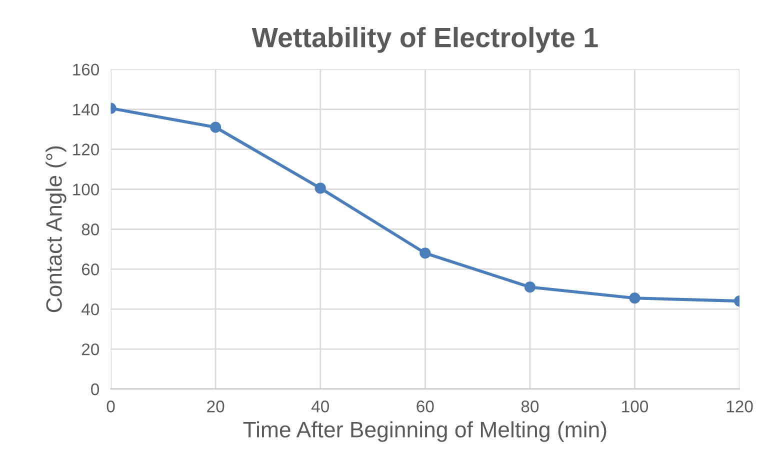  I want to click on y-tick-label: 100, so click(86, 190).